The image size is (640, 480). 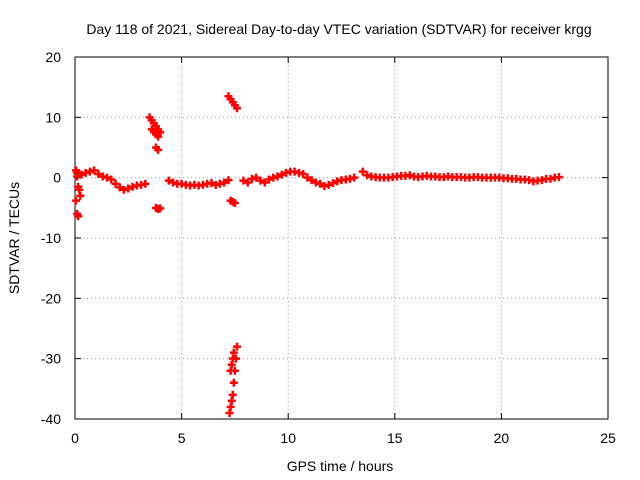 I want to click on series-segment-3.5h, so click(x=155, y=133).